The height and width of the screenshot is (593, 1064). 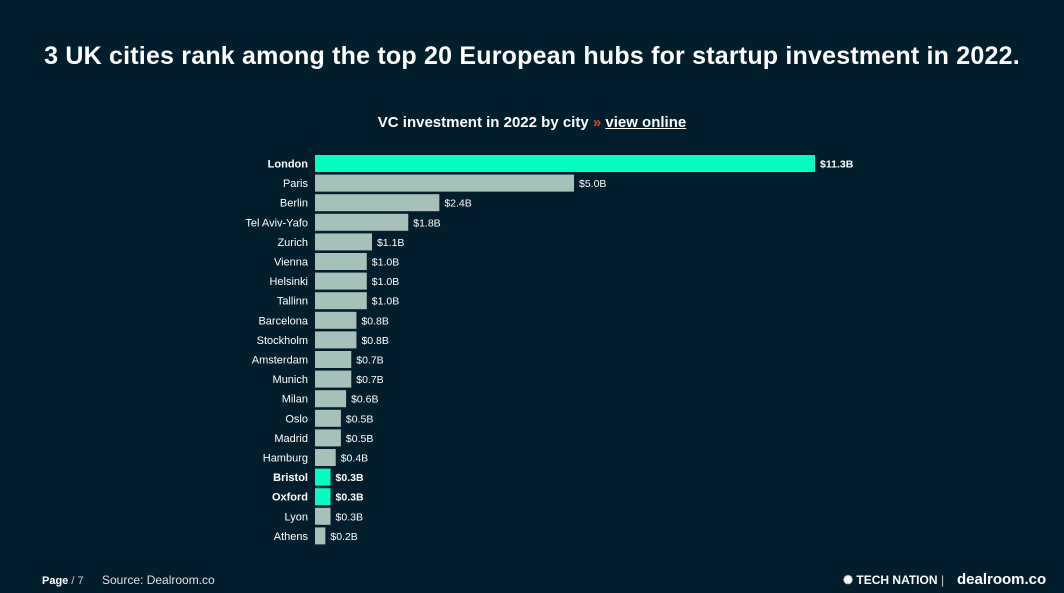 What do you see at coordinates (291, 537) in the screenshot?
I see `category-label: Athens` at bounding box center [291, 537].